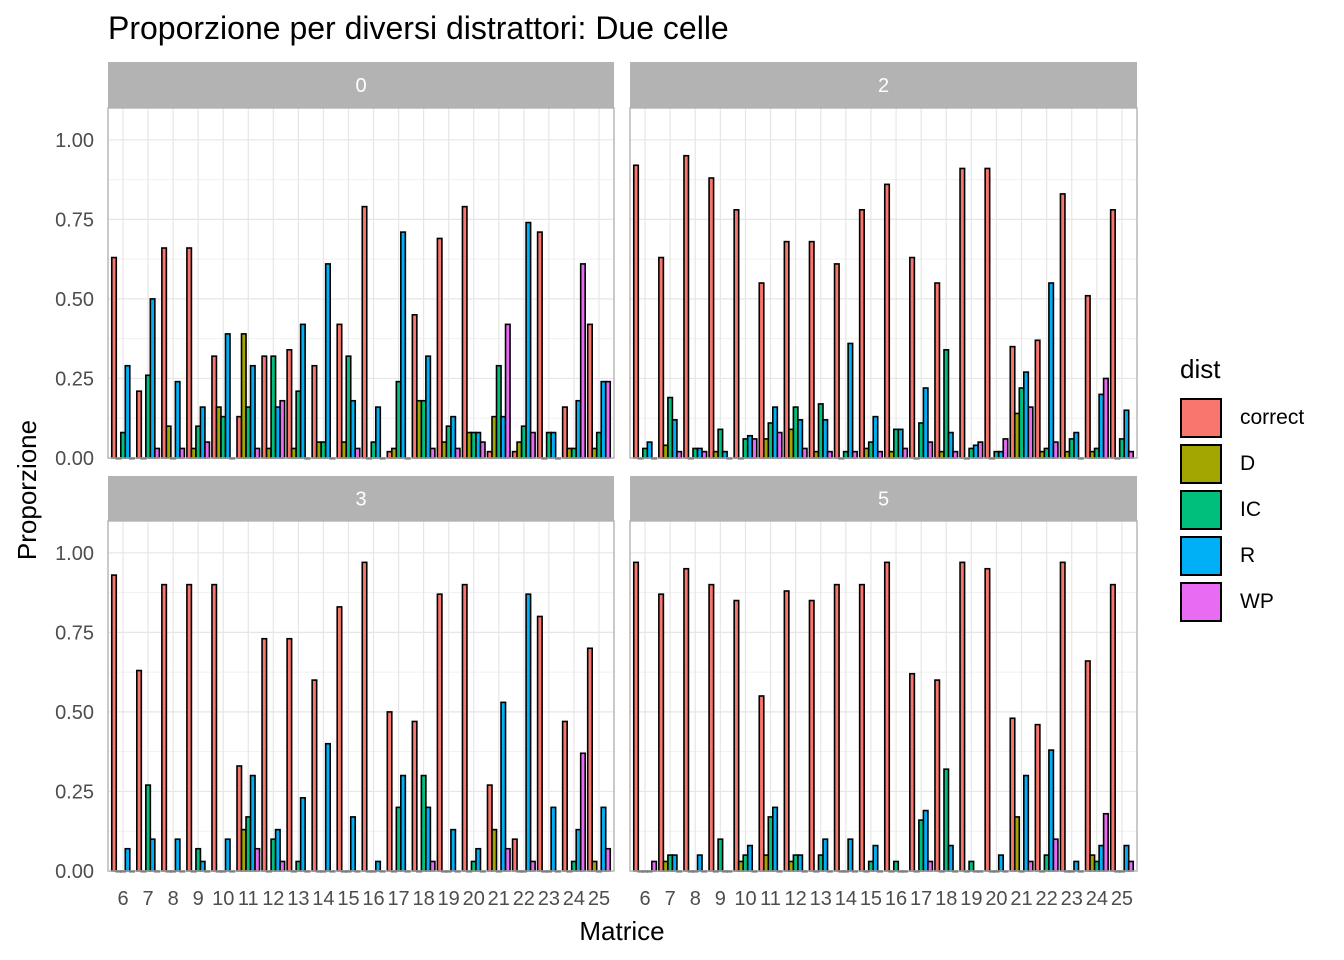  I want to click on bar-2-12-correct, so click(786, 349).